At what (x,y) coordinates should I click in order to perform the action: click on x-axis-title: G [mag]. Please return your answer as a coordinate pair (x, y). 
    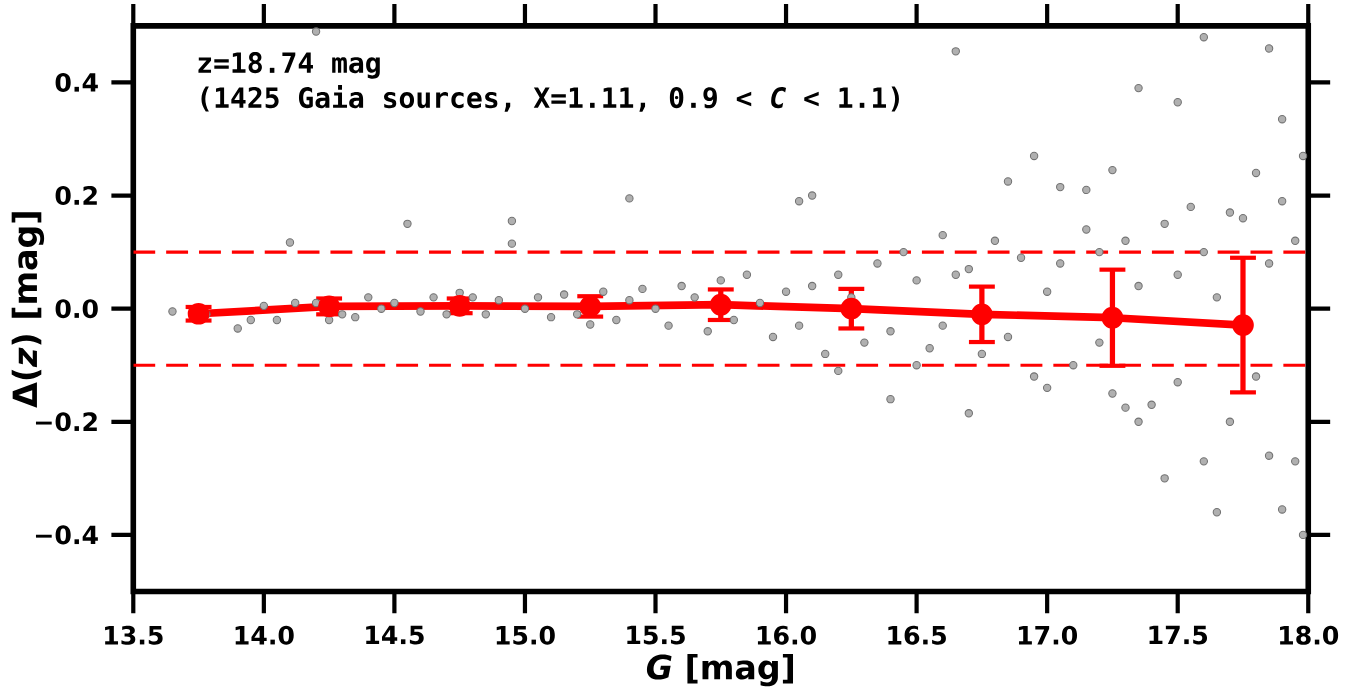
    Looking at the image, I should click on (720, 670).